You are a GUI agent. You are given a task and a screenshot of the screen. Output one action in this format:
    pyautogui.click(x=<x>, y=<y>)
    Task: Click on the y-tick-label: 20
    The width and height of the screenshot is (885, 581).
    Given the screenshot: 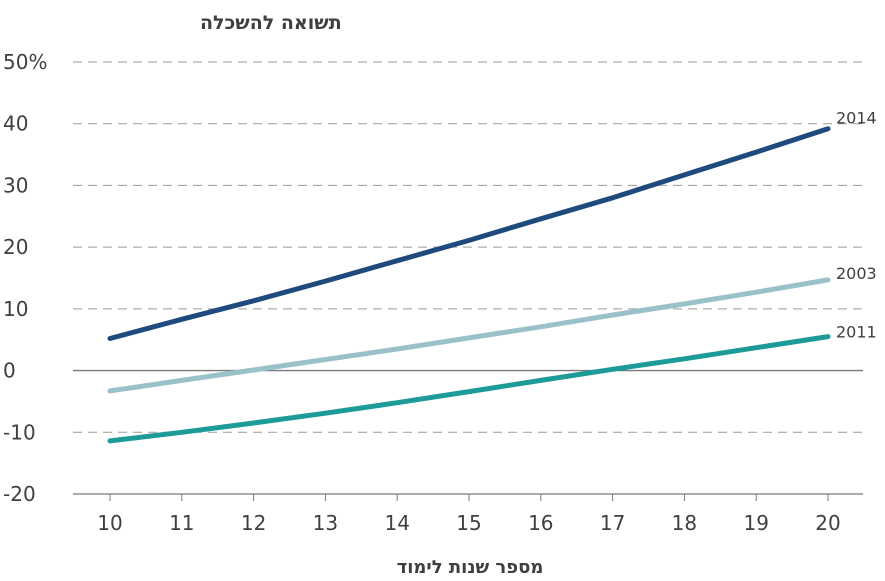 What is the action you would take?
    pyautogui.click(x=15, y=247)
    